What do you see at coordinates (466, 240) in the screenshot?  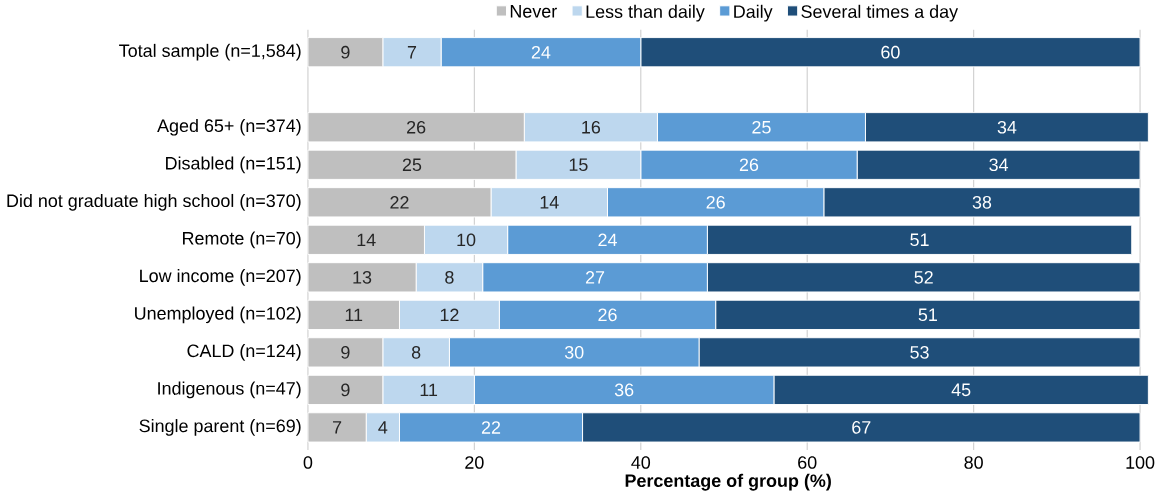 I see `data-label: 10` at bounding box center [466, 240].